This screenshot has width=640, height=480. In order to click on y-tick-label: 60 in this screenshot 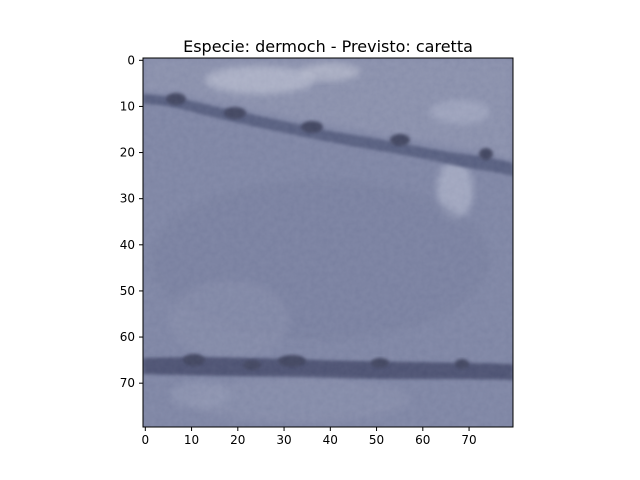, I will do `click(127, 337)`.